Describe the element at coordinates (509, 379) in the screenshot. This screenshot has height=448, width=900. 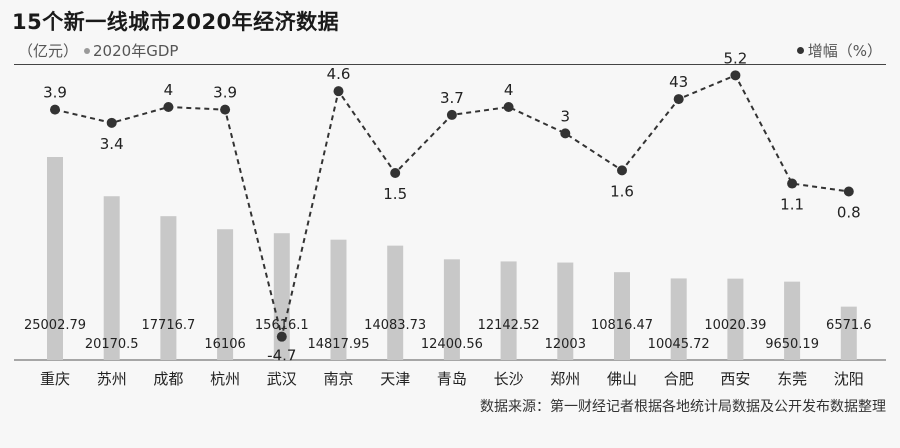
I see `category-label-长沙: 长沙` at that location.